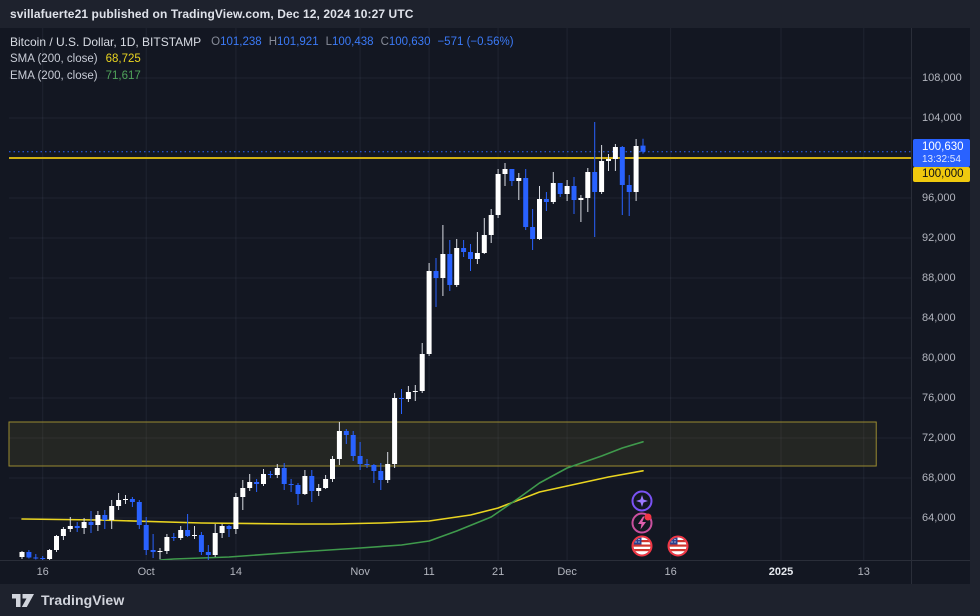 The height and width of the screenshot is (616, 980). I want to click on ohlc-high: H101,921, so click(293, 42).